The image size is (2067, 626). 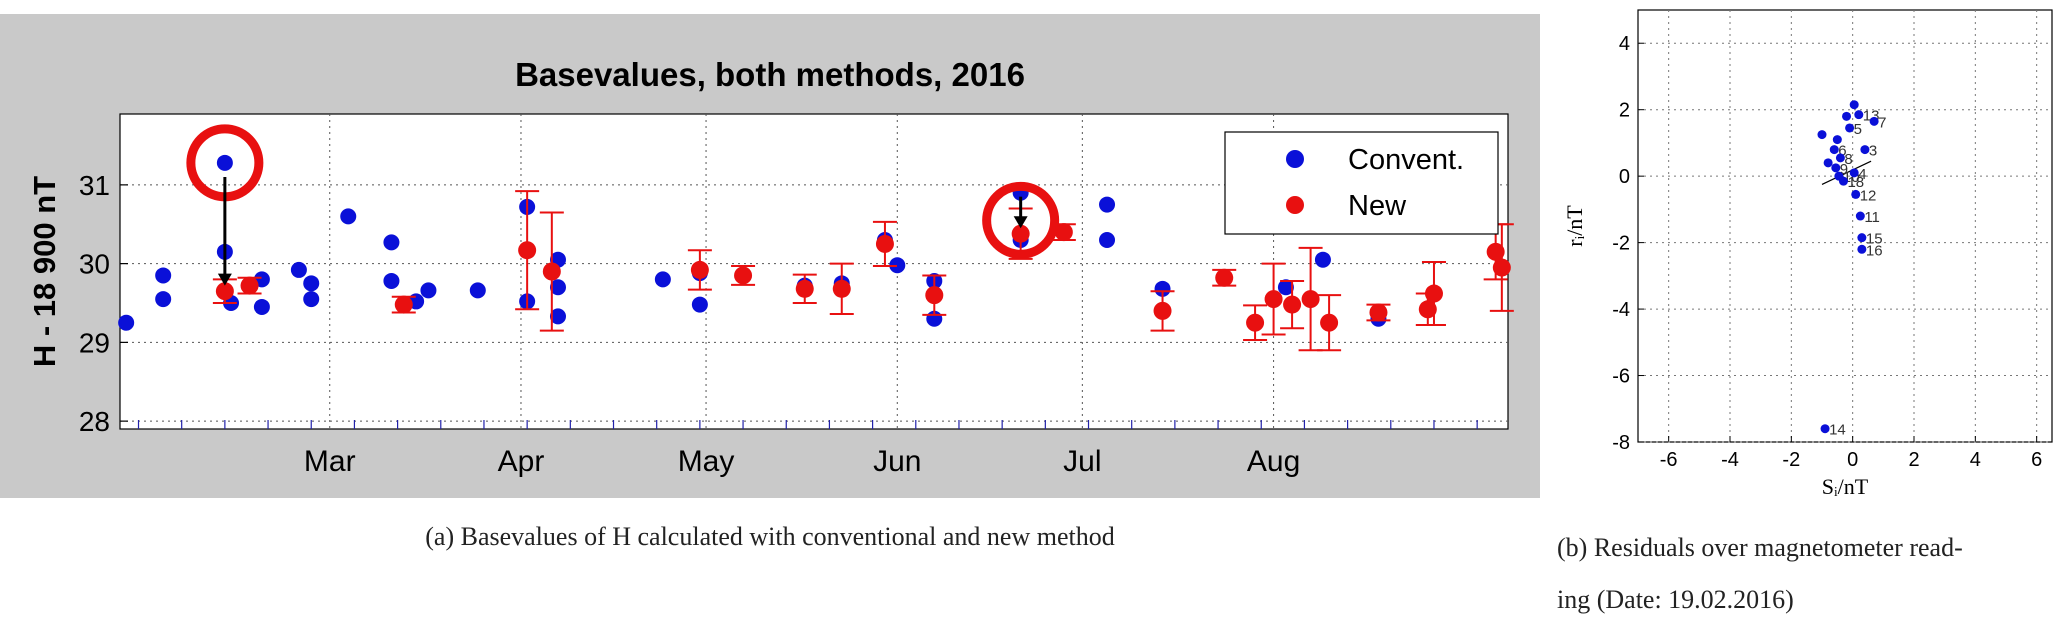 What do you see at coordinates (1855, 182) in the screenshot?
I see `residual-point-label: 18` at bounding box center [1855, 182].